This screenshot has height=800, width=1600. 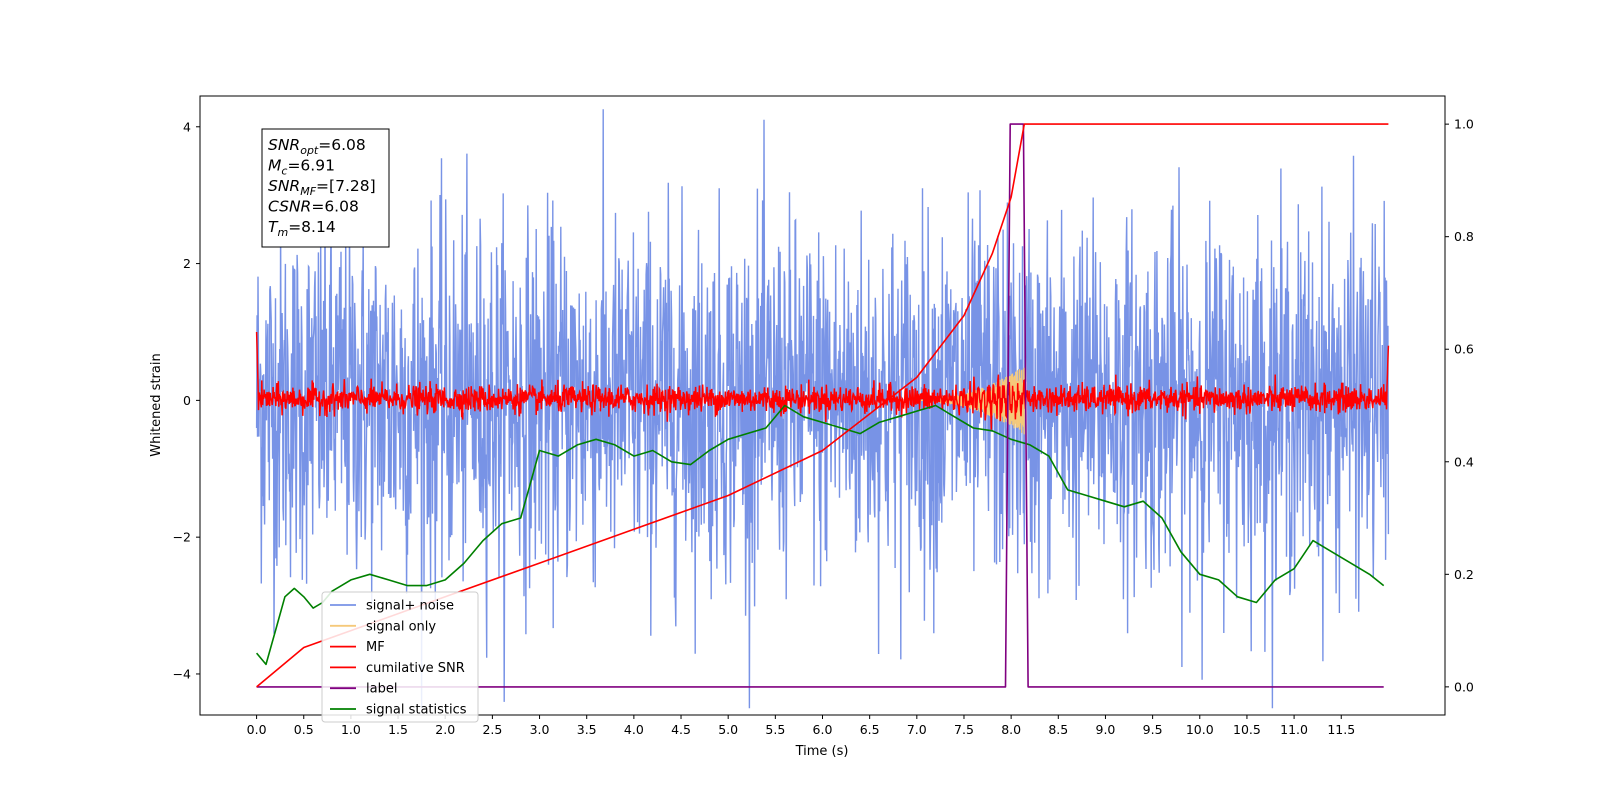 I want to click on y2-tick-label: 0.4, so click(x=1464, y=461).